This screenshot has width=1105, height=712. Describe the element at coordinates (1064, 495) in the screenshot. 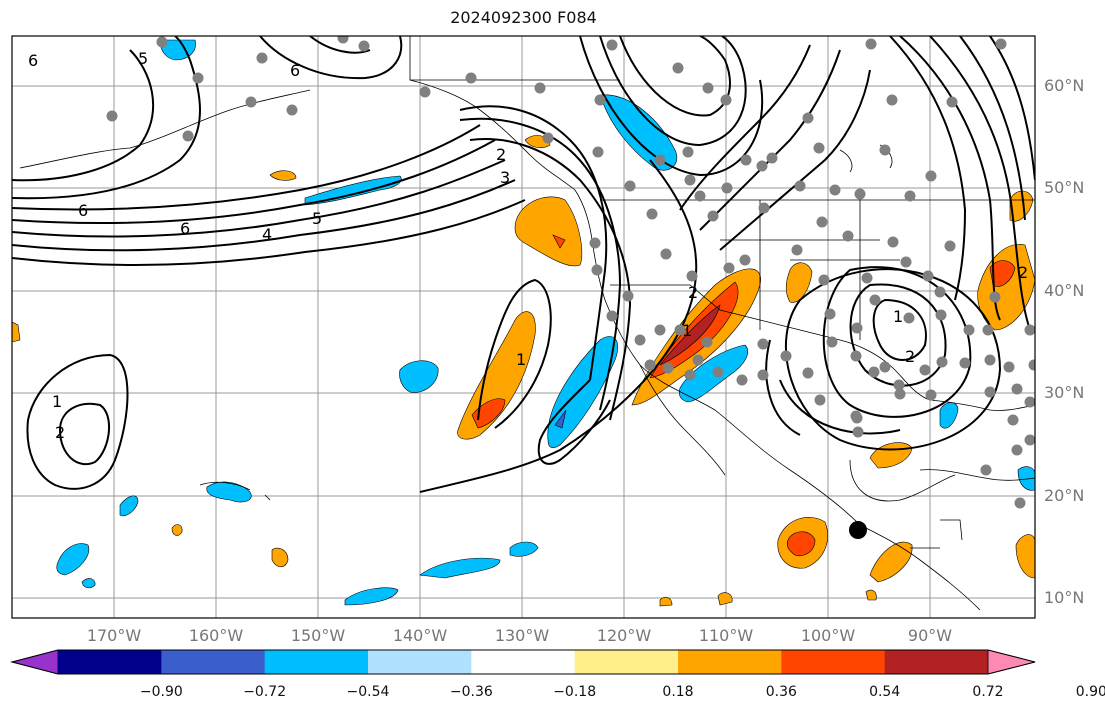

I see `latitude-label: 20°N` at that location.